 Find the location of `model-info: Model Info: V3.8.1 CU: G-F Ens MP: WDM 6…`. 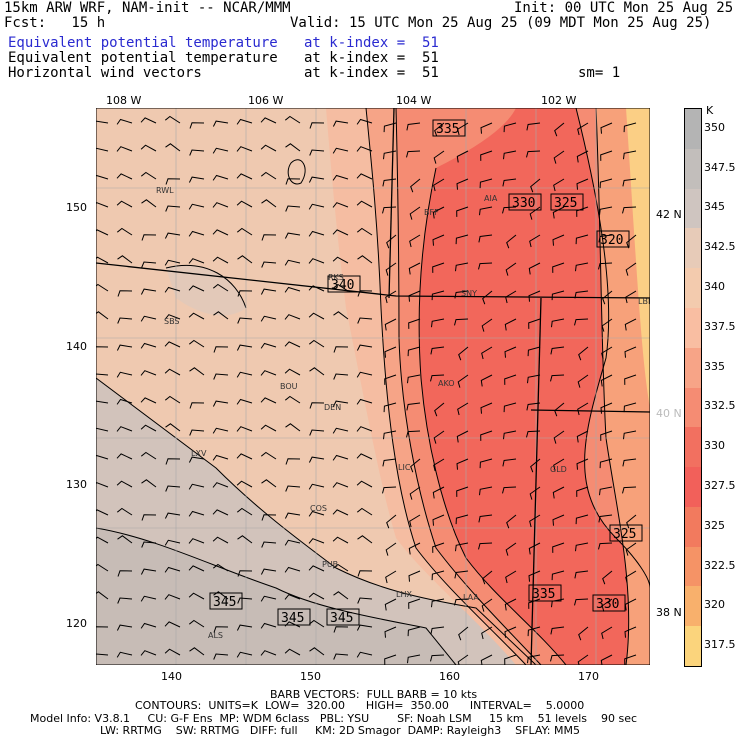

model-info: Model Info: V3.8.1 CU: G-F Ens MP: WDM 6… is located at coordinates (334, 718).